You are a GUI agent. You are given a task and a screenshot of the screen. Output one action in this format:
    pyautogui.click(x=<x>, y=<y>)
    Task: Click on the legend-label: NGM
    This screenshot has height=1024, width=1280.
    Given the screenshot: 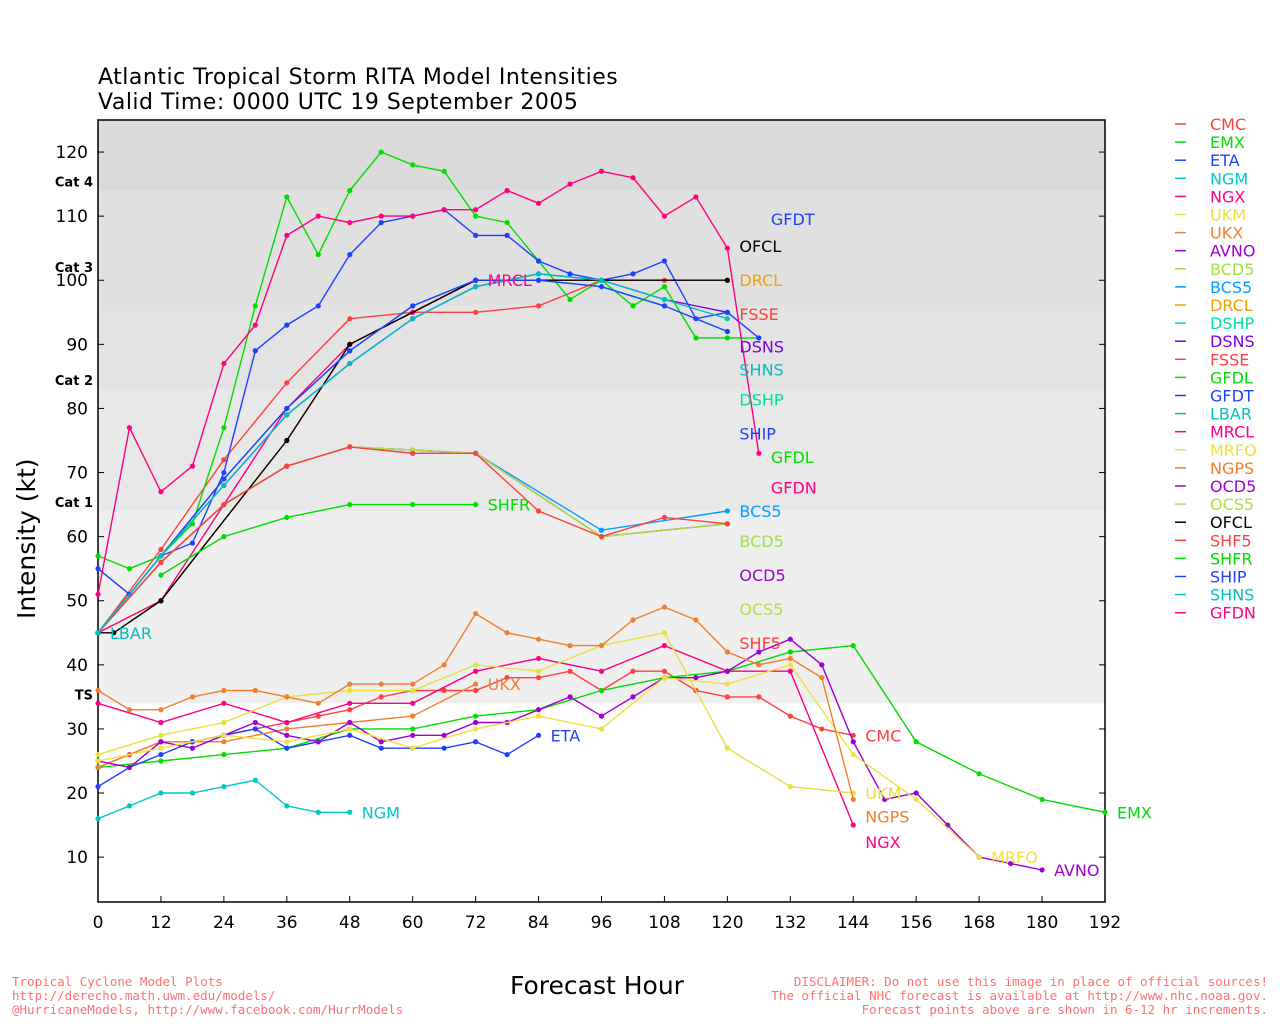 What is the action you would take?
    pyautogui.click(x=1229, y=178)
    